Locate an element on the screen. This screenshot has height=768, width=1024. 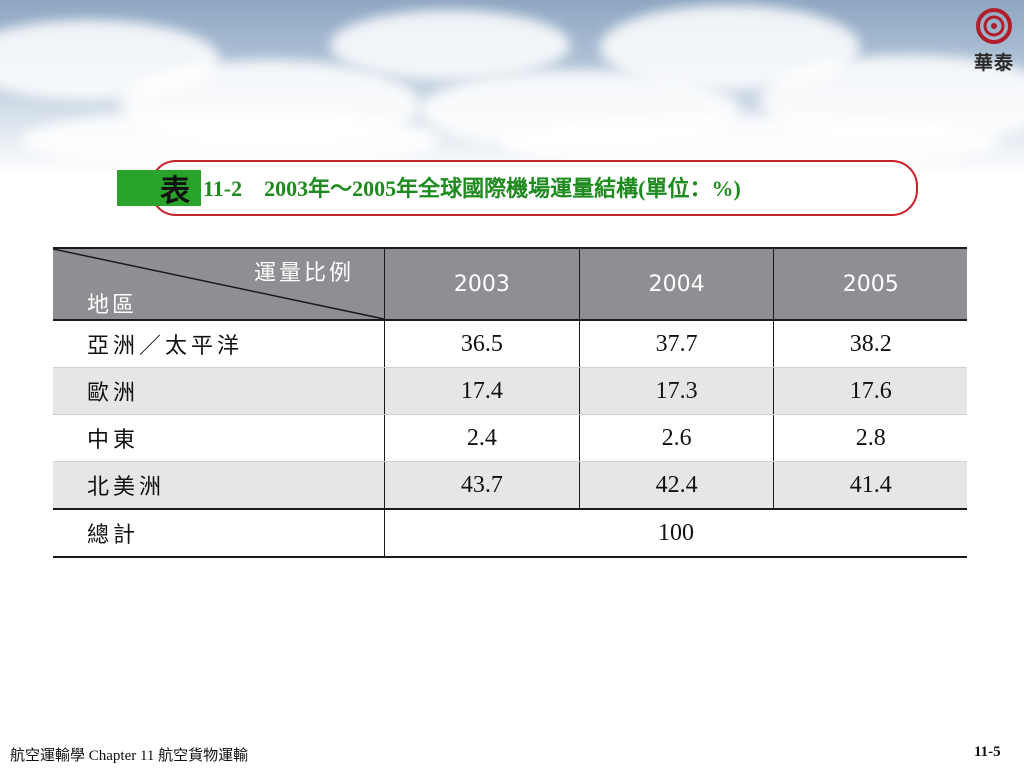
value-cell: 2.4 is located at coordinates (482, 438).